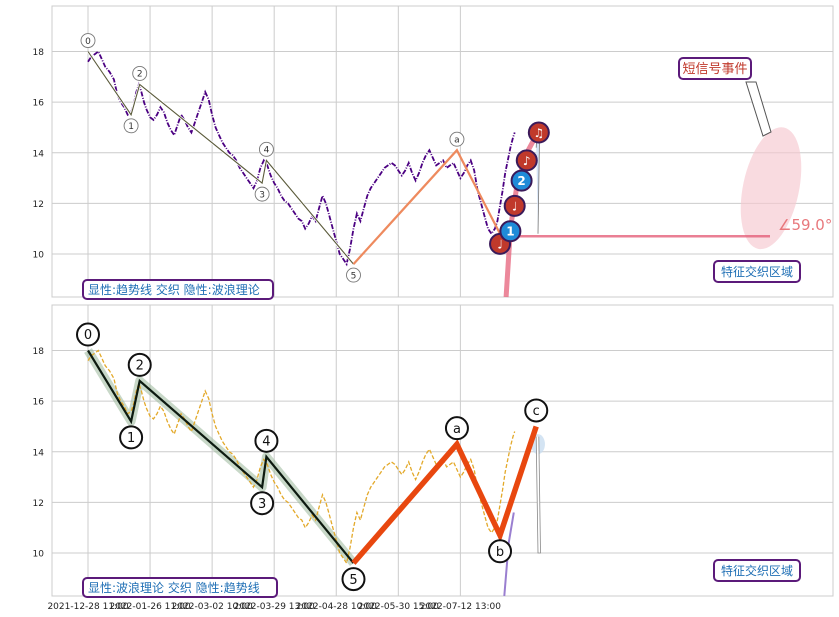 The image size is (839, 617). I want to click on legend-bottom: 显性:波浪理论 交织 隐性:趋势线, so click(180, 587).